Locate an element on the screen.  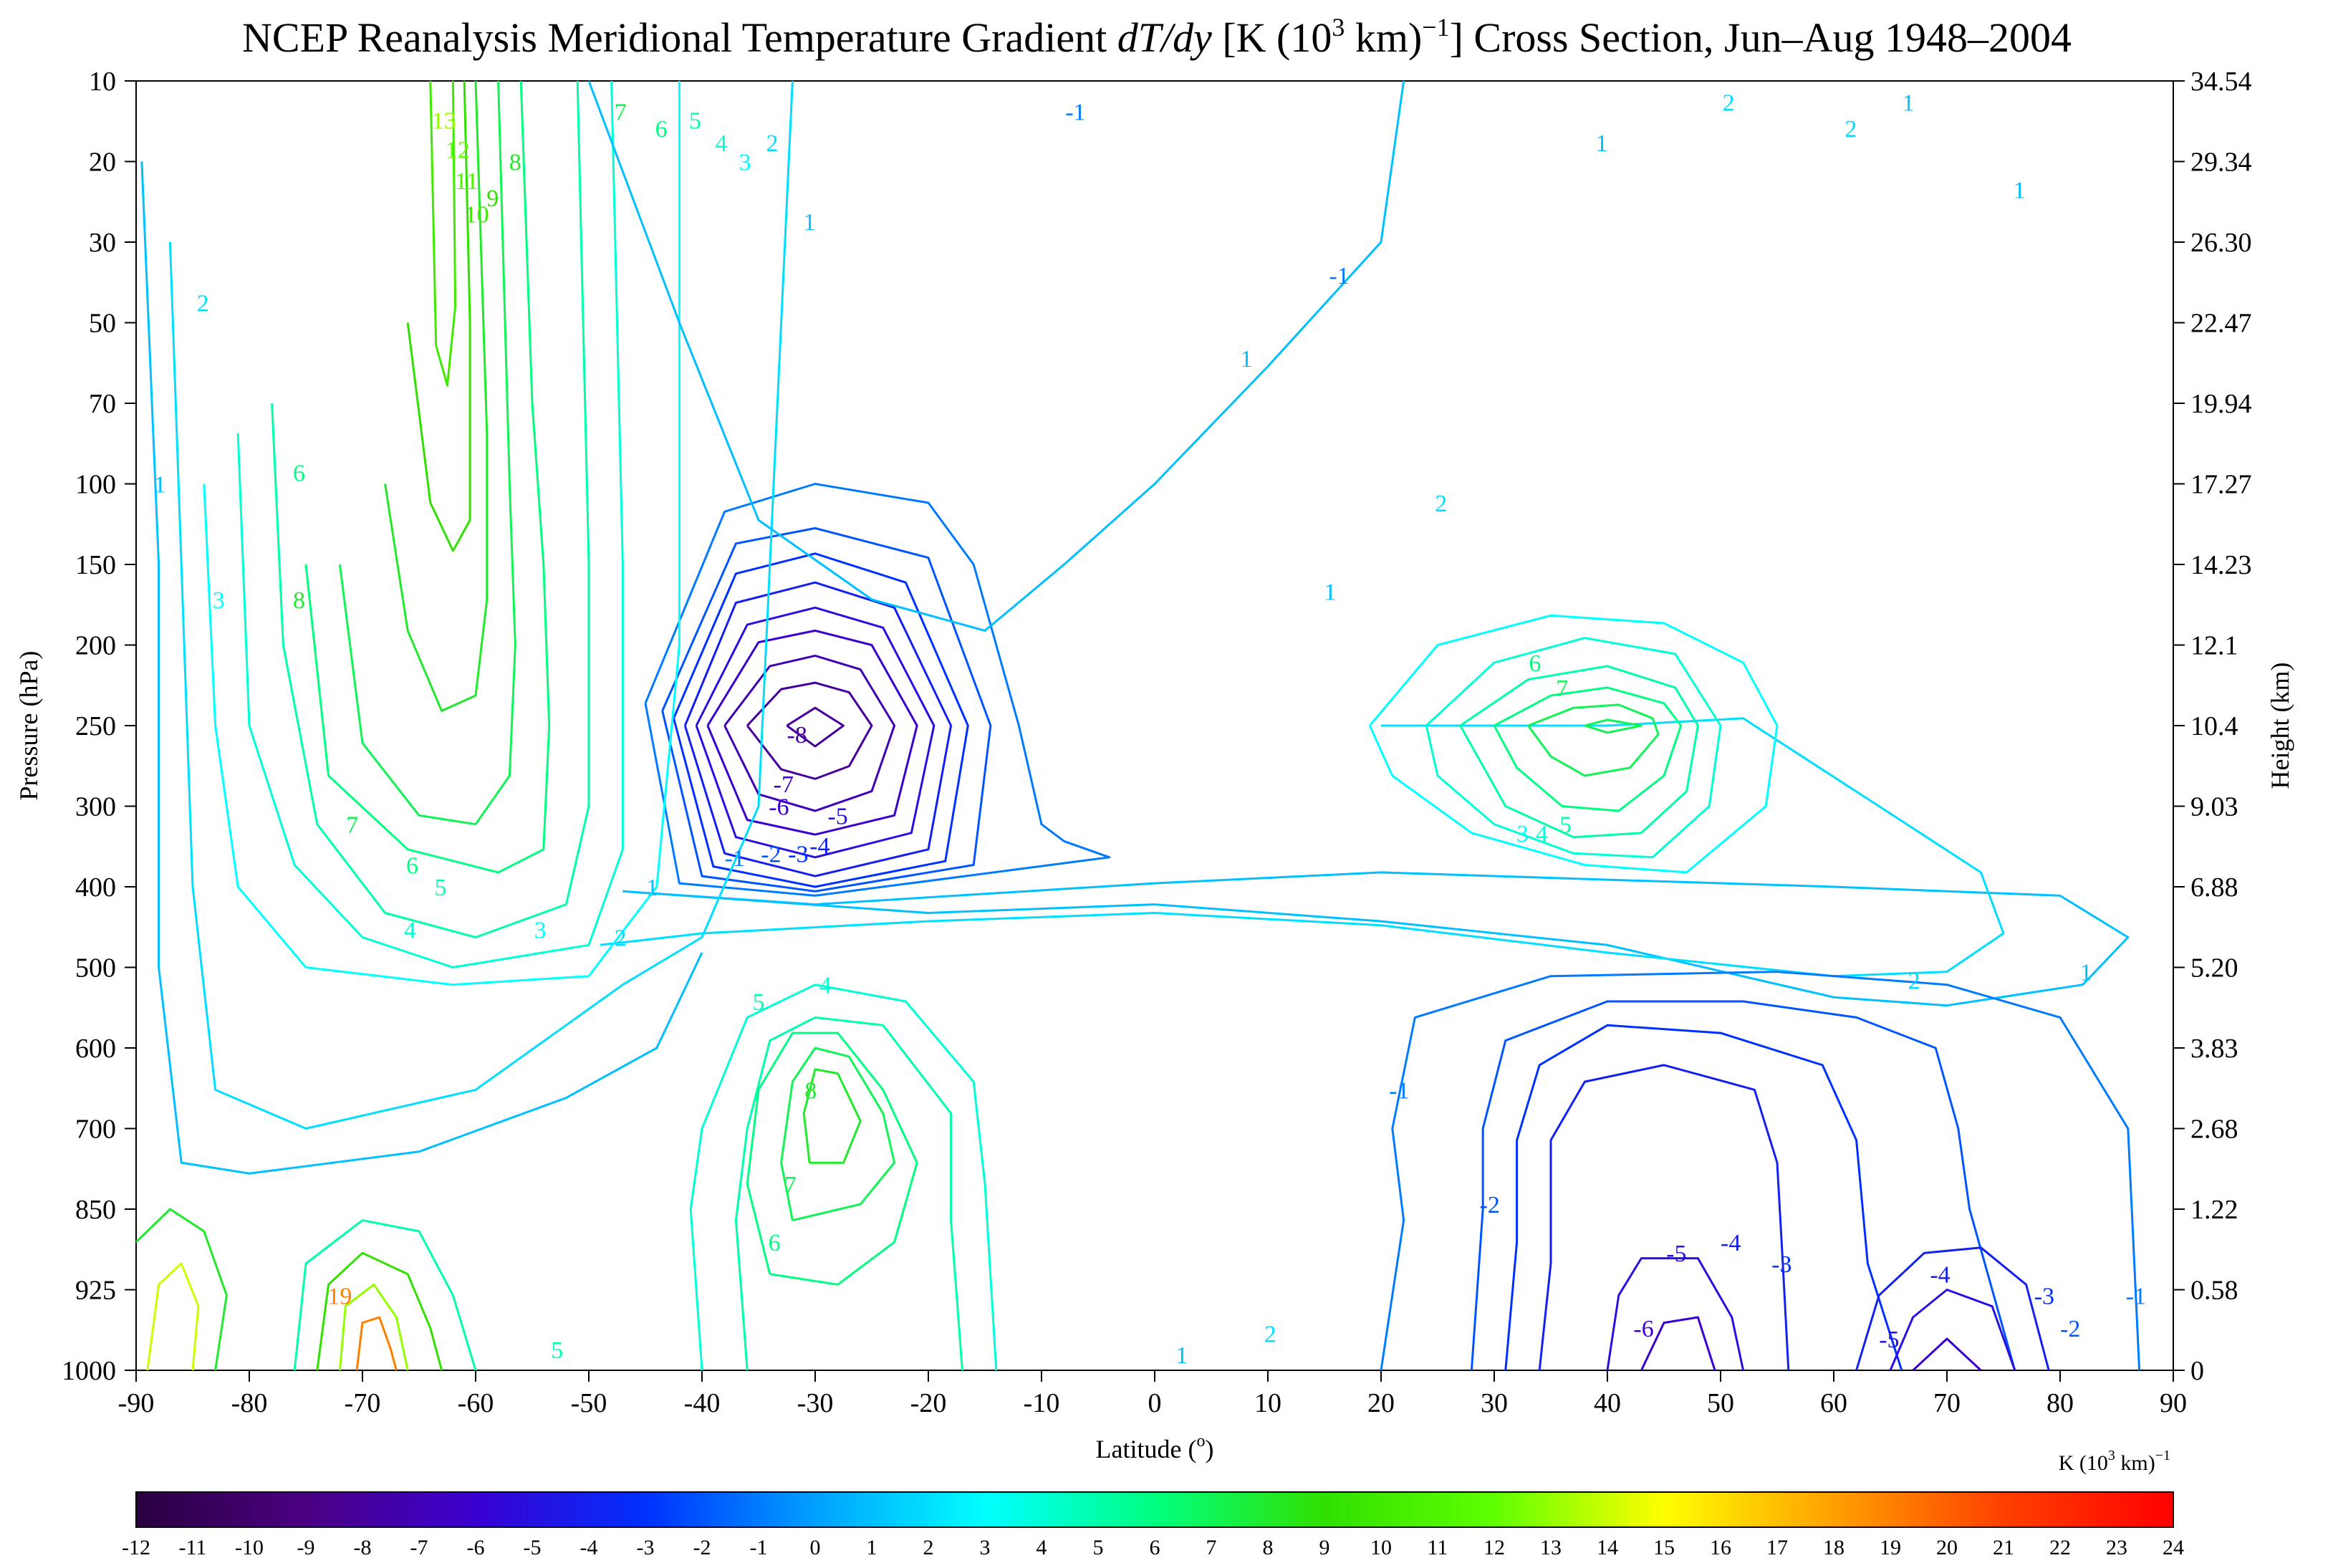
x-tick-label: -10 is located at coordinates (1042, 1403).